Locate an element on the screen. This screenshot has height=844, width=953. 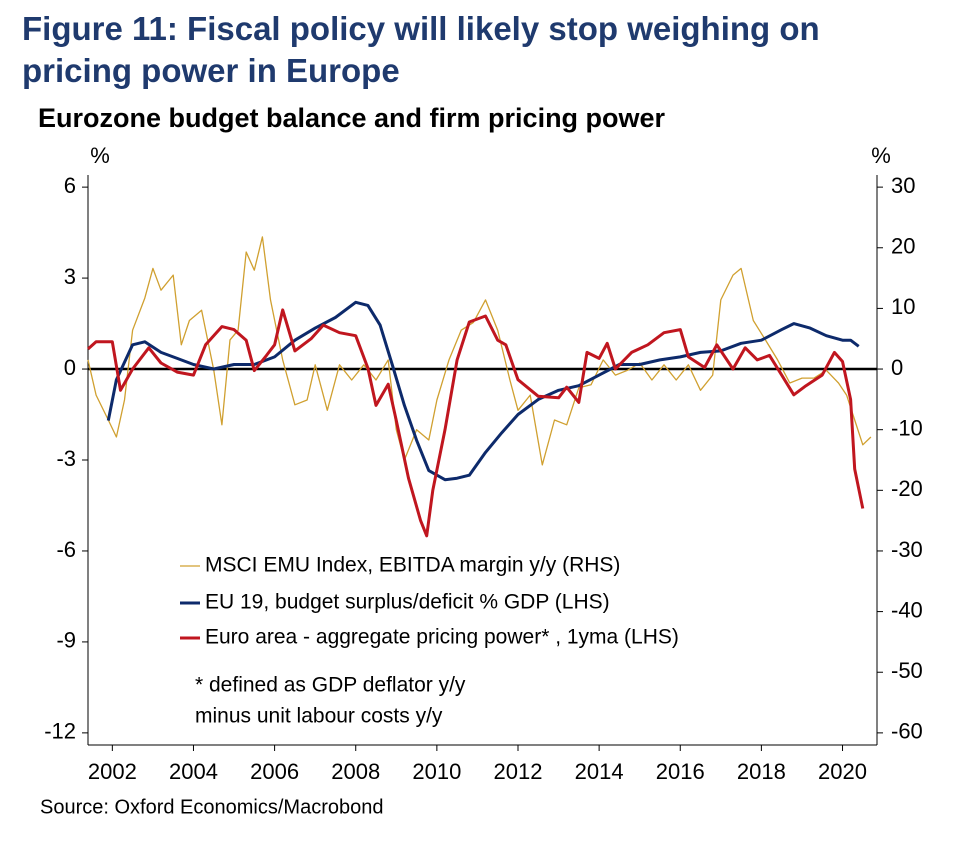
legend-label: MSCI EMU Index, EBITDA margin y/y (RHS) is located at coordinates (412, 565).